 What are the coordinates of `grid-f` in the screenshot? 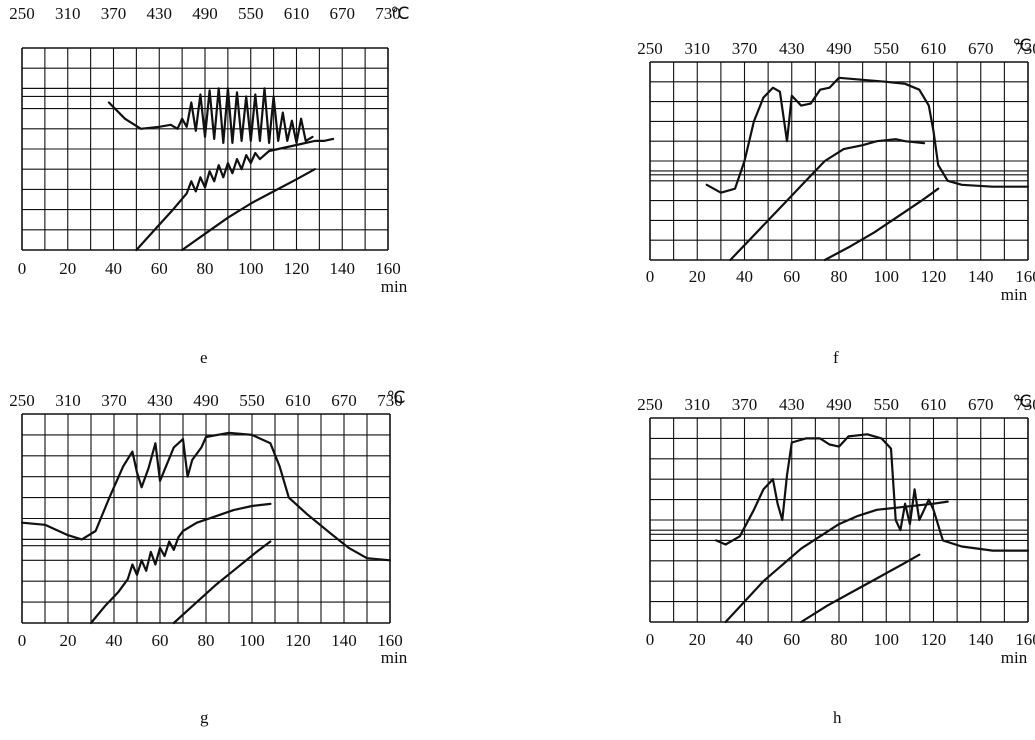 It's located at (839, 161).